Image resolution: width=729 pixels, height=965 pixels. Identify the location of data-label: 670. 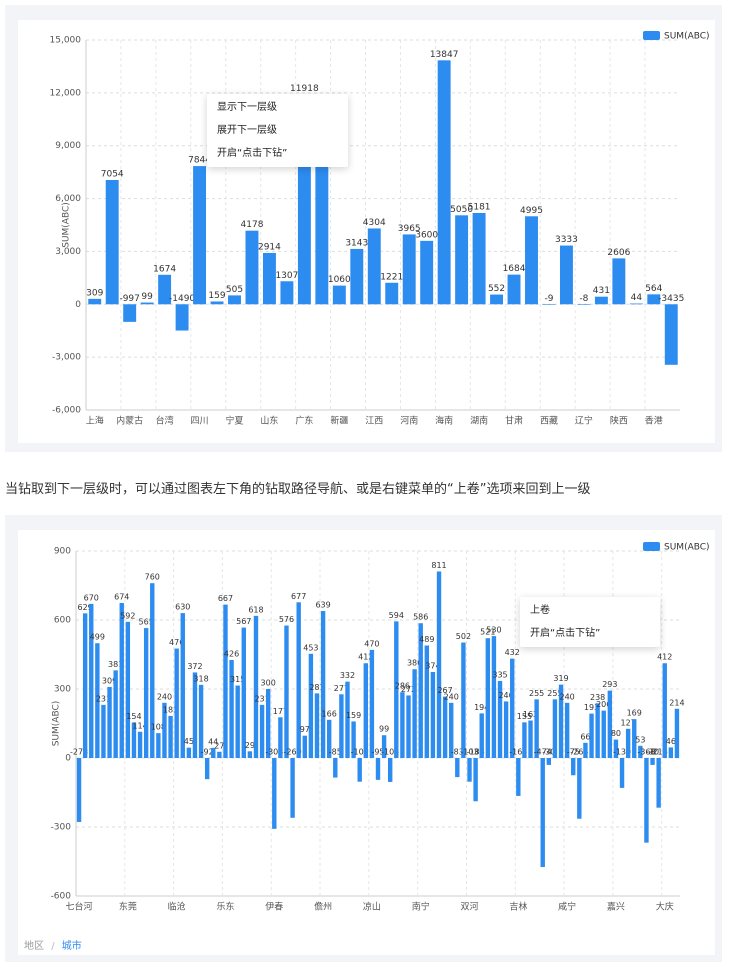
(91, 597).